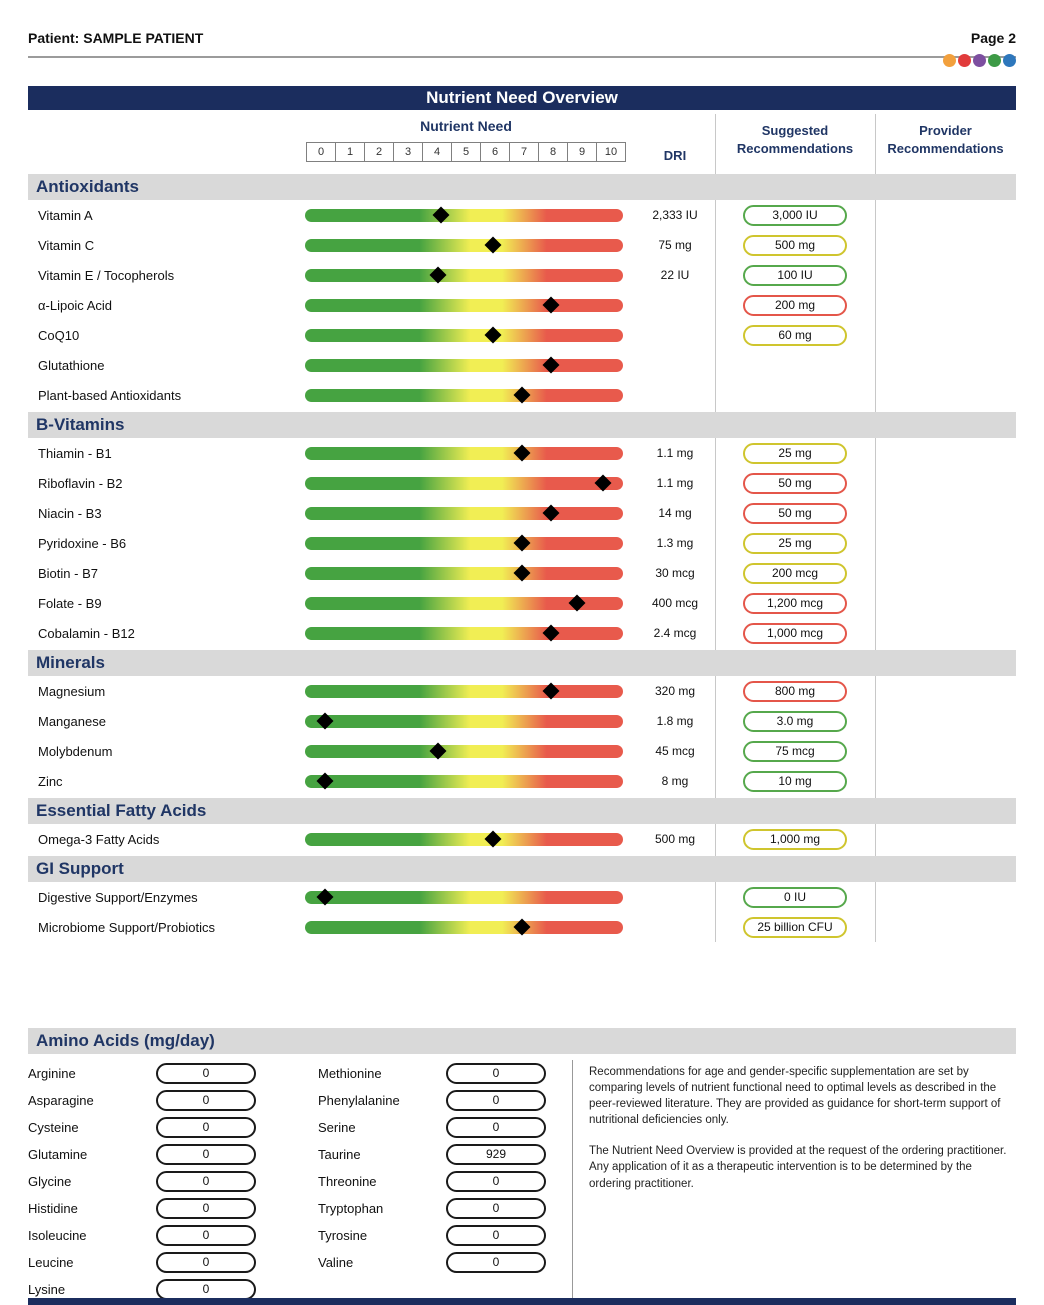 This screenshot has height=1305, width=1044. I want to click on nutrient-row: α-Lipoic Acid 200 mg, so click(522, 305).